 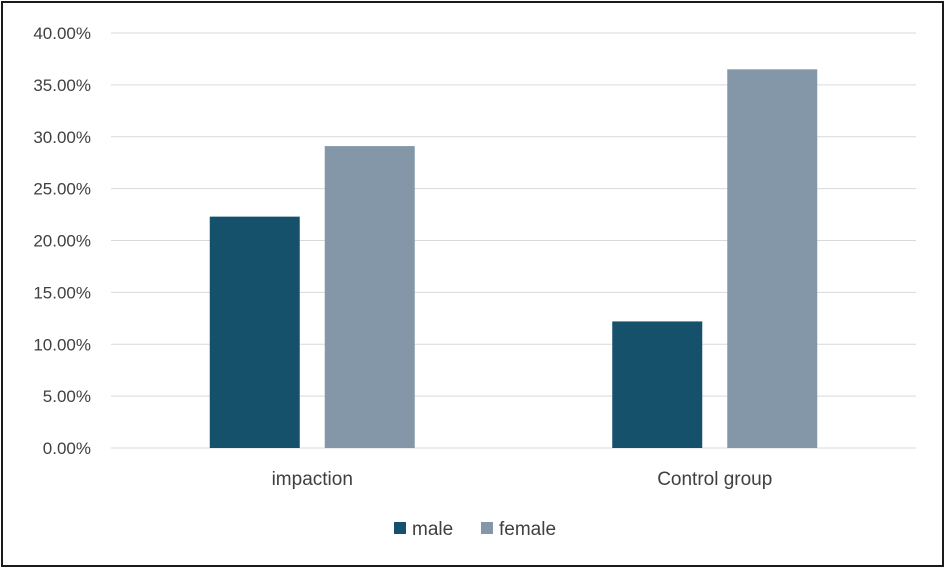 What do you see at coordinates (67, 396) in the screenshot?
I see `y-tick-label: 5.00%` at bounding box center [67, 396].